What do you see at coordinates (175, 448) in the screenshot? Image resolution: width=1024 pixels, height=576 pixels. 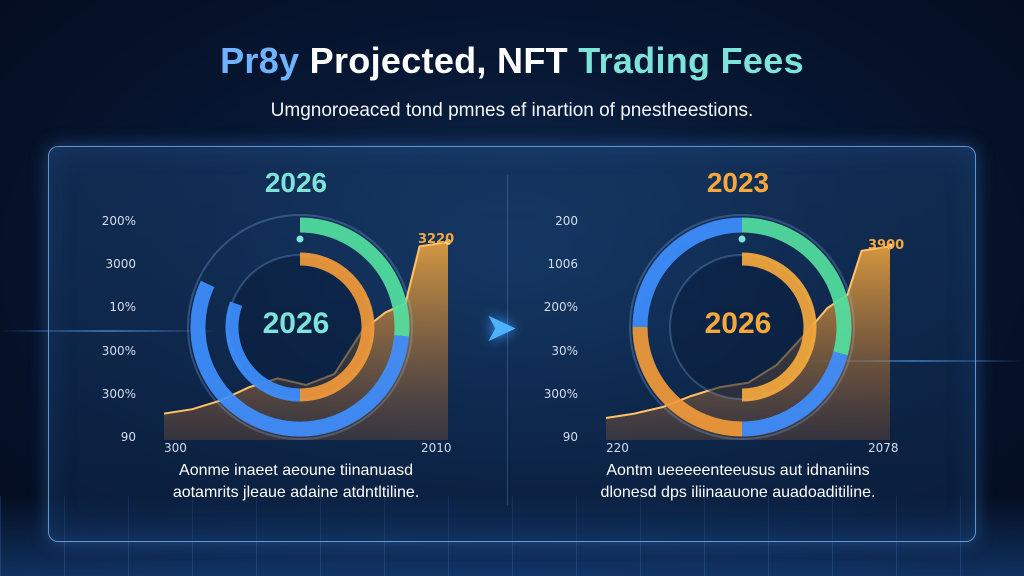 I see `x-tick: 300` at bounding box center [175, 448].